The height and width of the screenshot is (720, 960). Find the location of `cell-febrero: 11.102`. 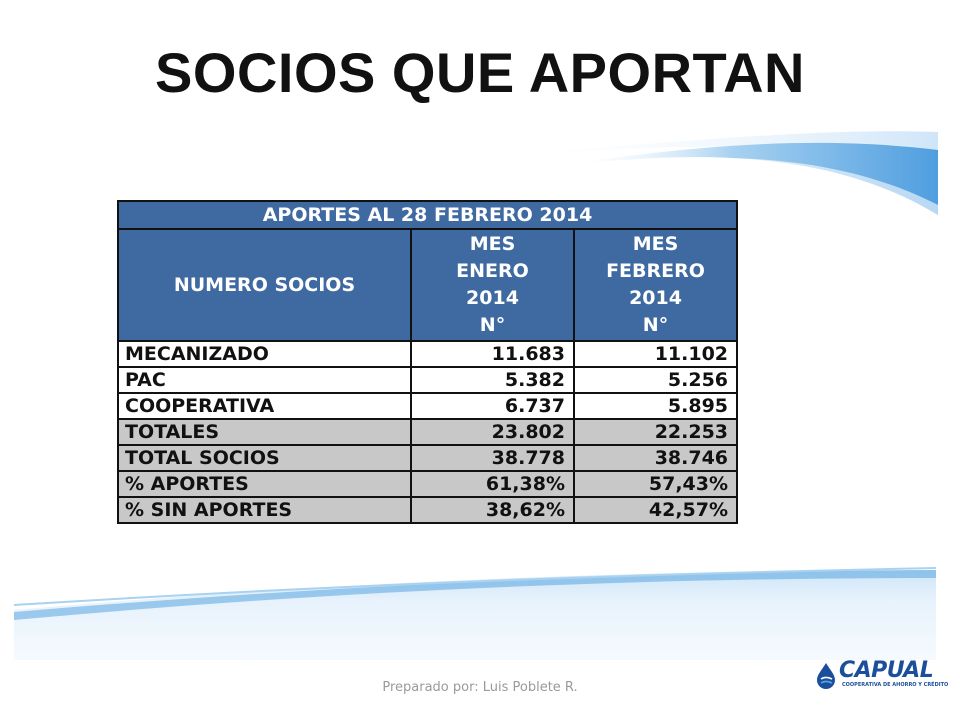

cell-febrero: 11.102 is located at coordinates (655, 354).